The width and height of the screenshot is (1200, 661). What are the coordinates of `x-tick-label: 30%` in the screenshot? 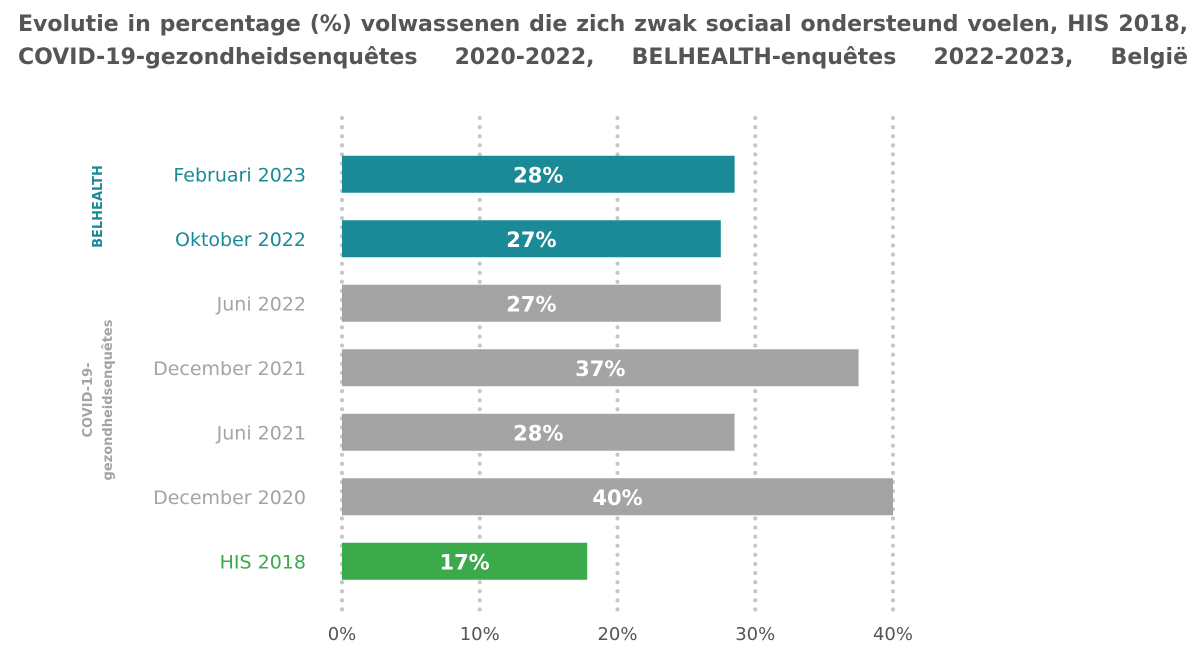 It's located at (755, 634).